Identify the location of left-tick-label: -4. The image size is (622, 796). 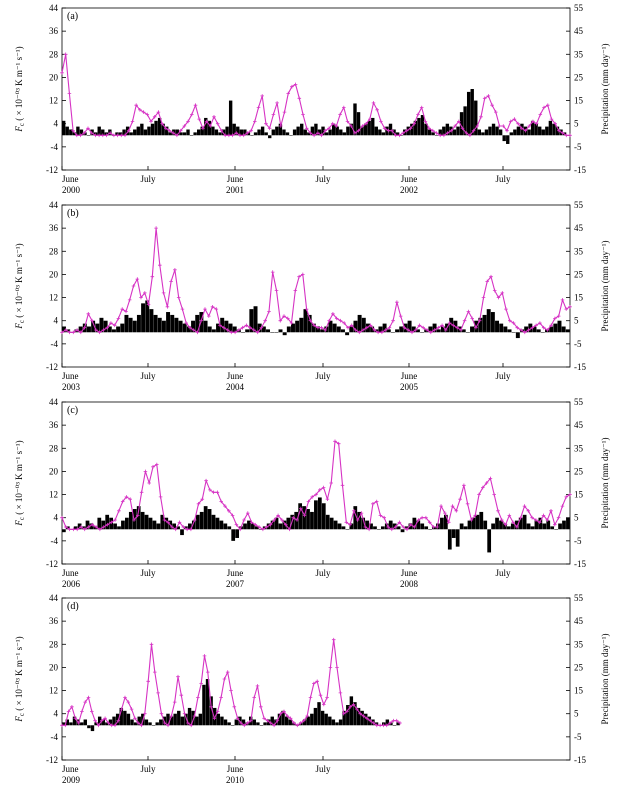
(55, 541).